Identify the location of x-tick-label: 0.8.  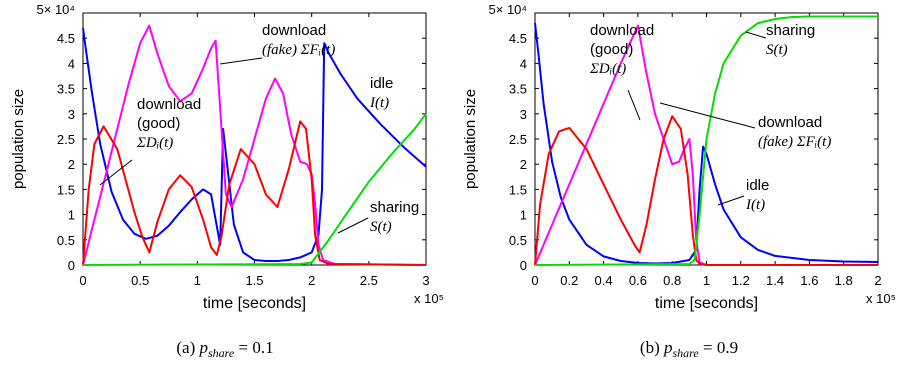
(672, 280).